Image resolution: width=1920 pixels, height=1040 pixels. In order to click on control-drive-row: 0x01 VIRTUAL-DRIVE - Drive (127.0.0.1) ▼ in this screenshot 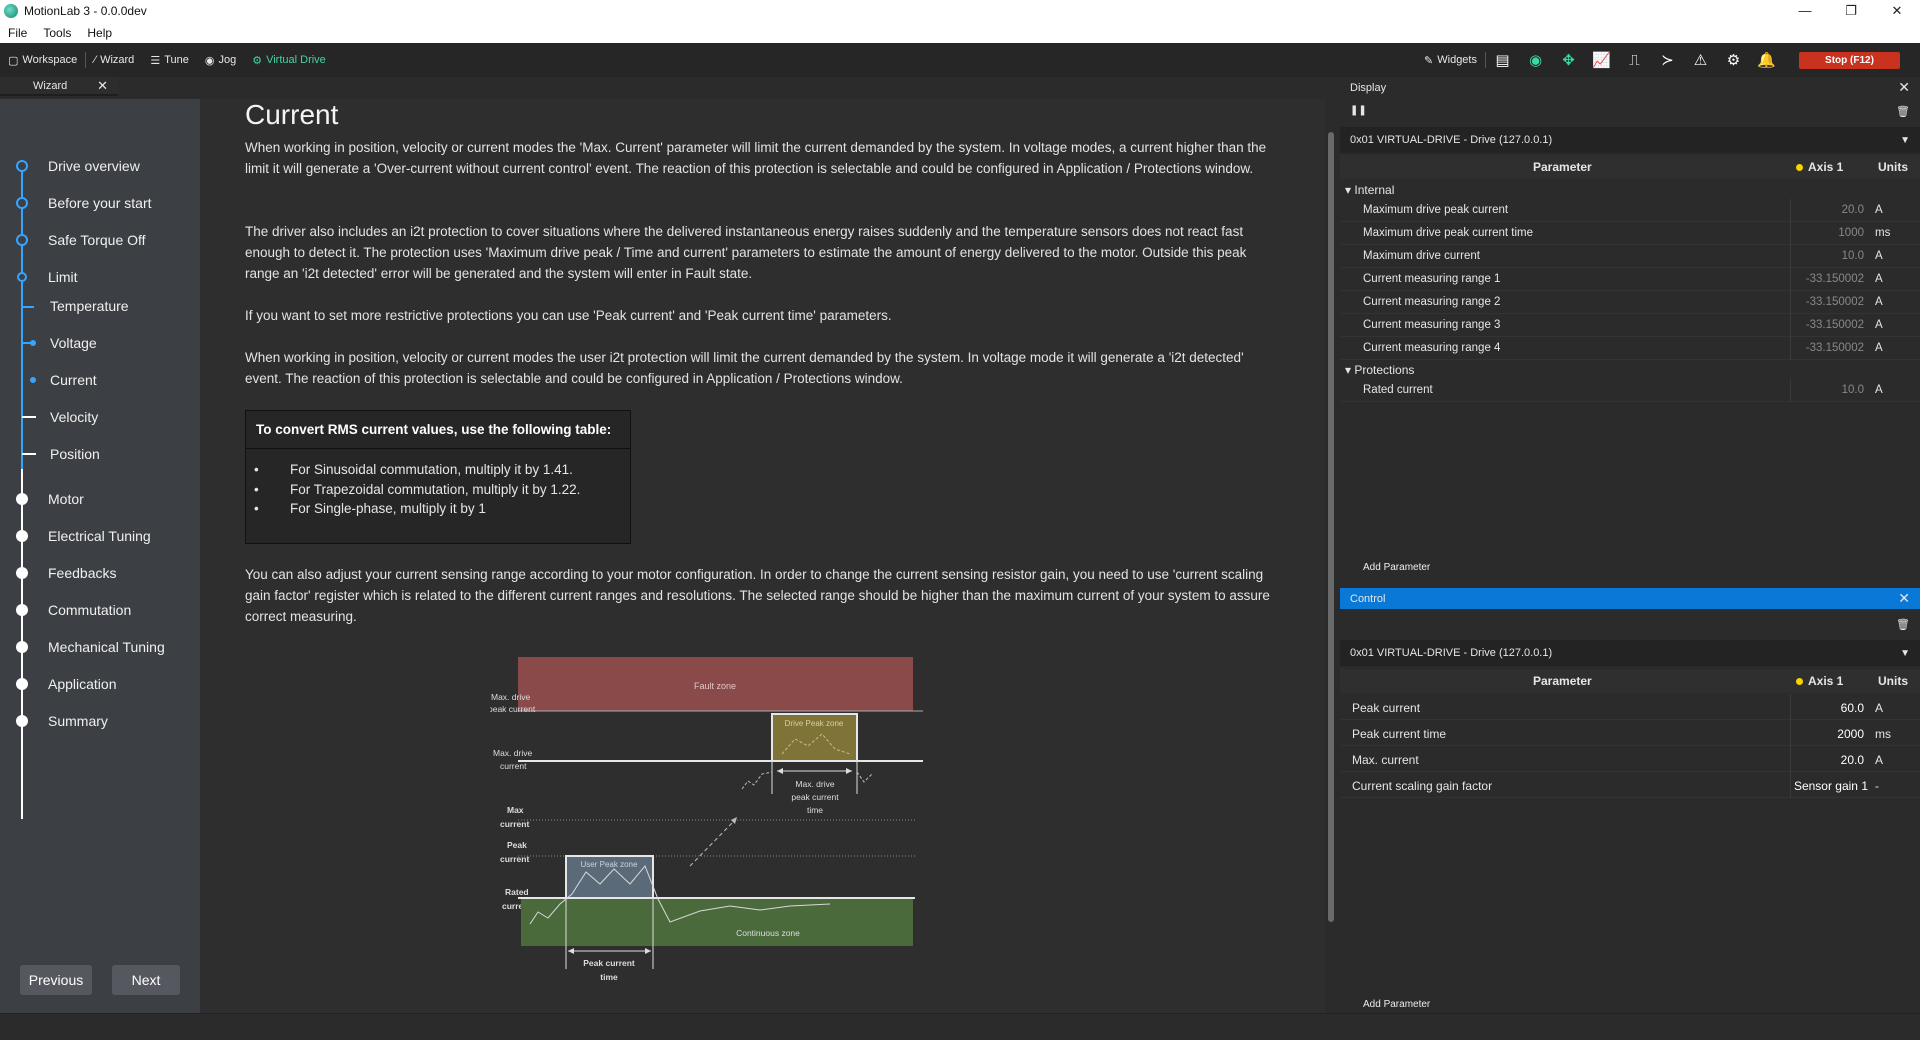, I will do `click(1630, 653)`.